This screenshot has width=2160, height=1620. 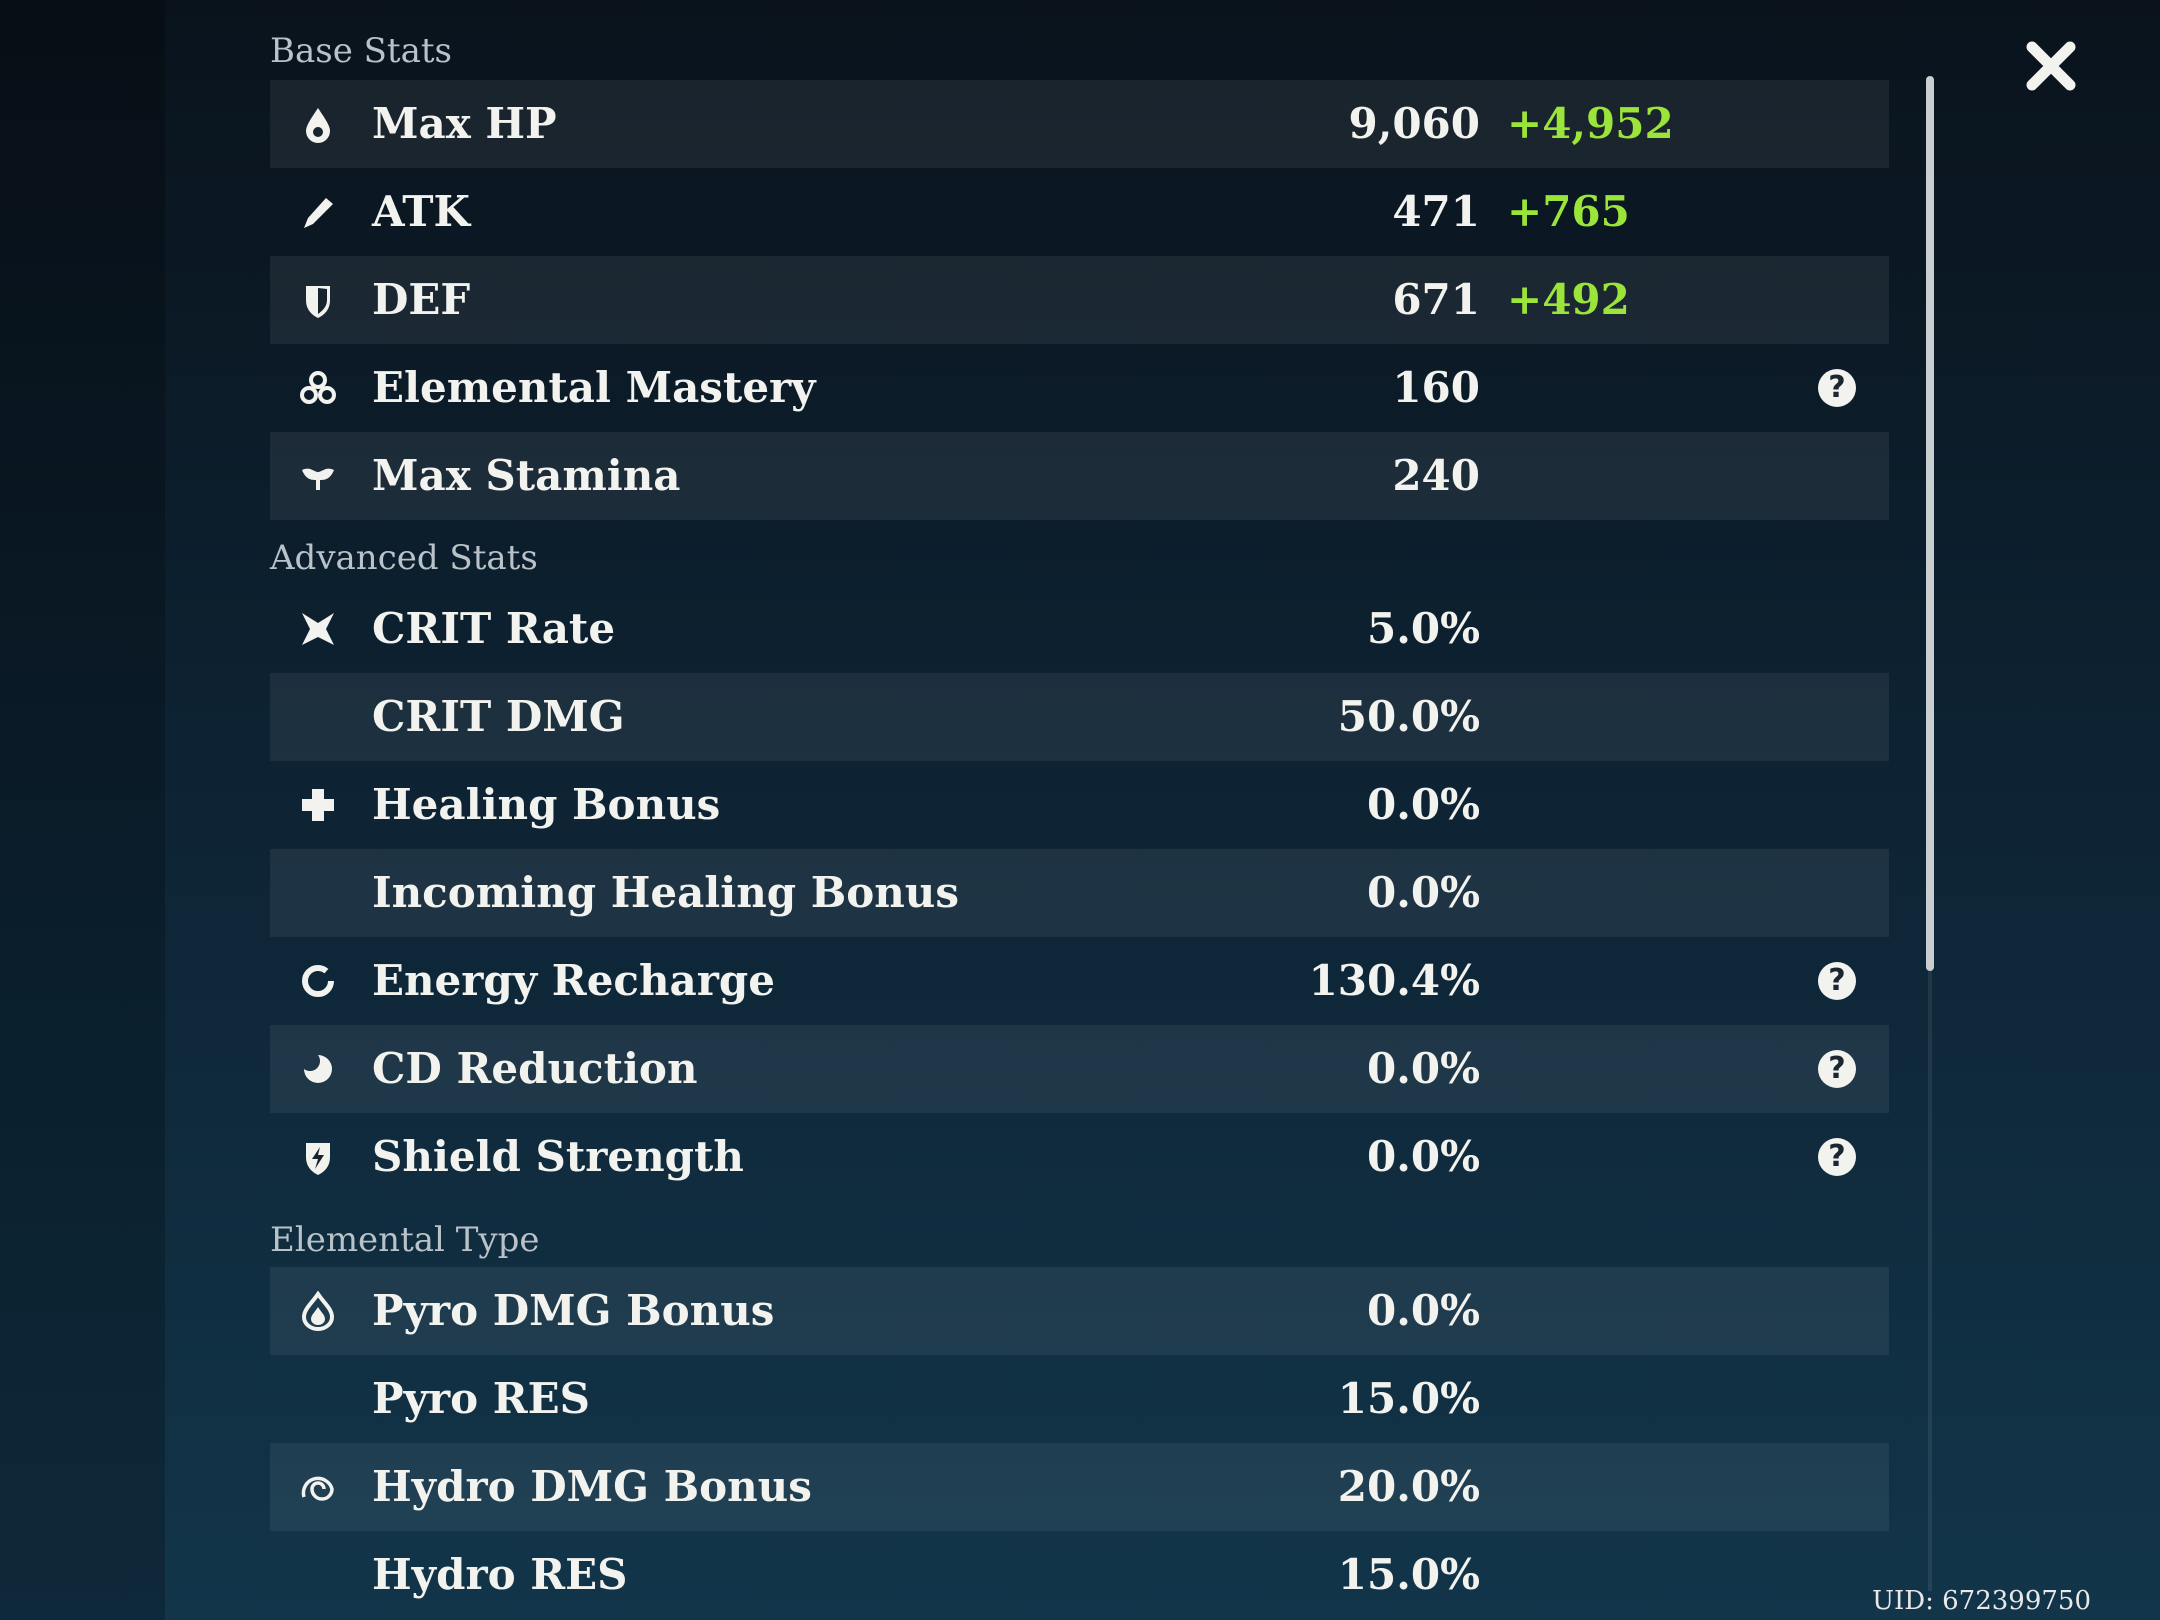 What do you see at coordinates (1930, 523) in the screenshot?
I see `scrollbar` at bounding box center [1930, 523].